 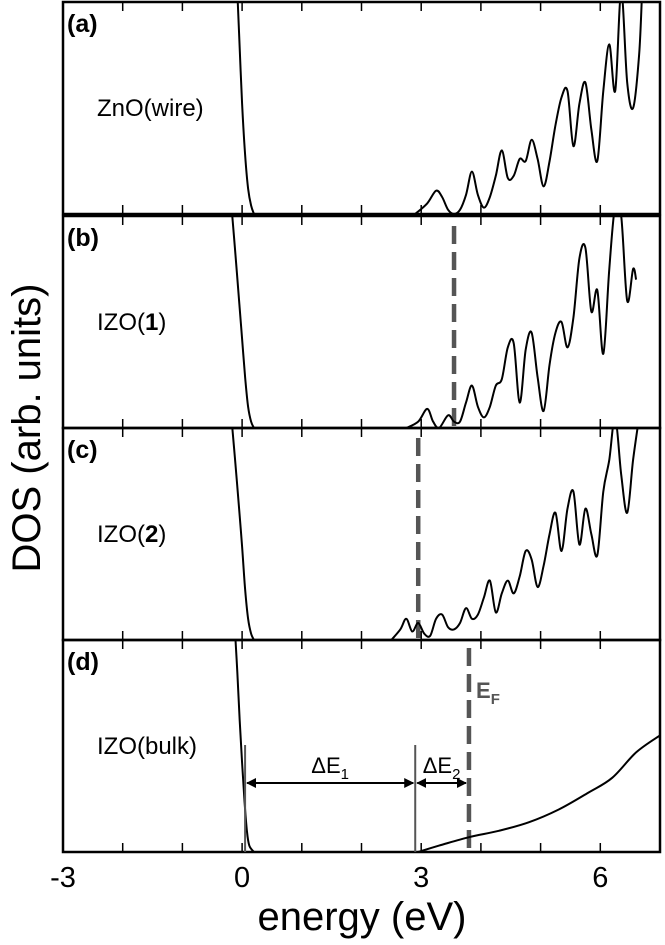 What do you see at coordinates (27, 428) in the screenshot?
I see `y-axis-label: DOS (arb. units)` at bounding box center [27, 428].